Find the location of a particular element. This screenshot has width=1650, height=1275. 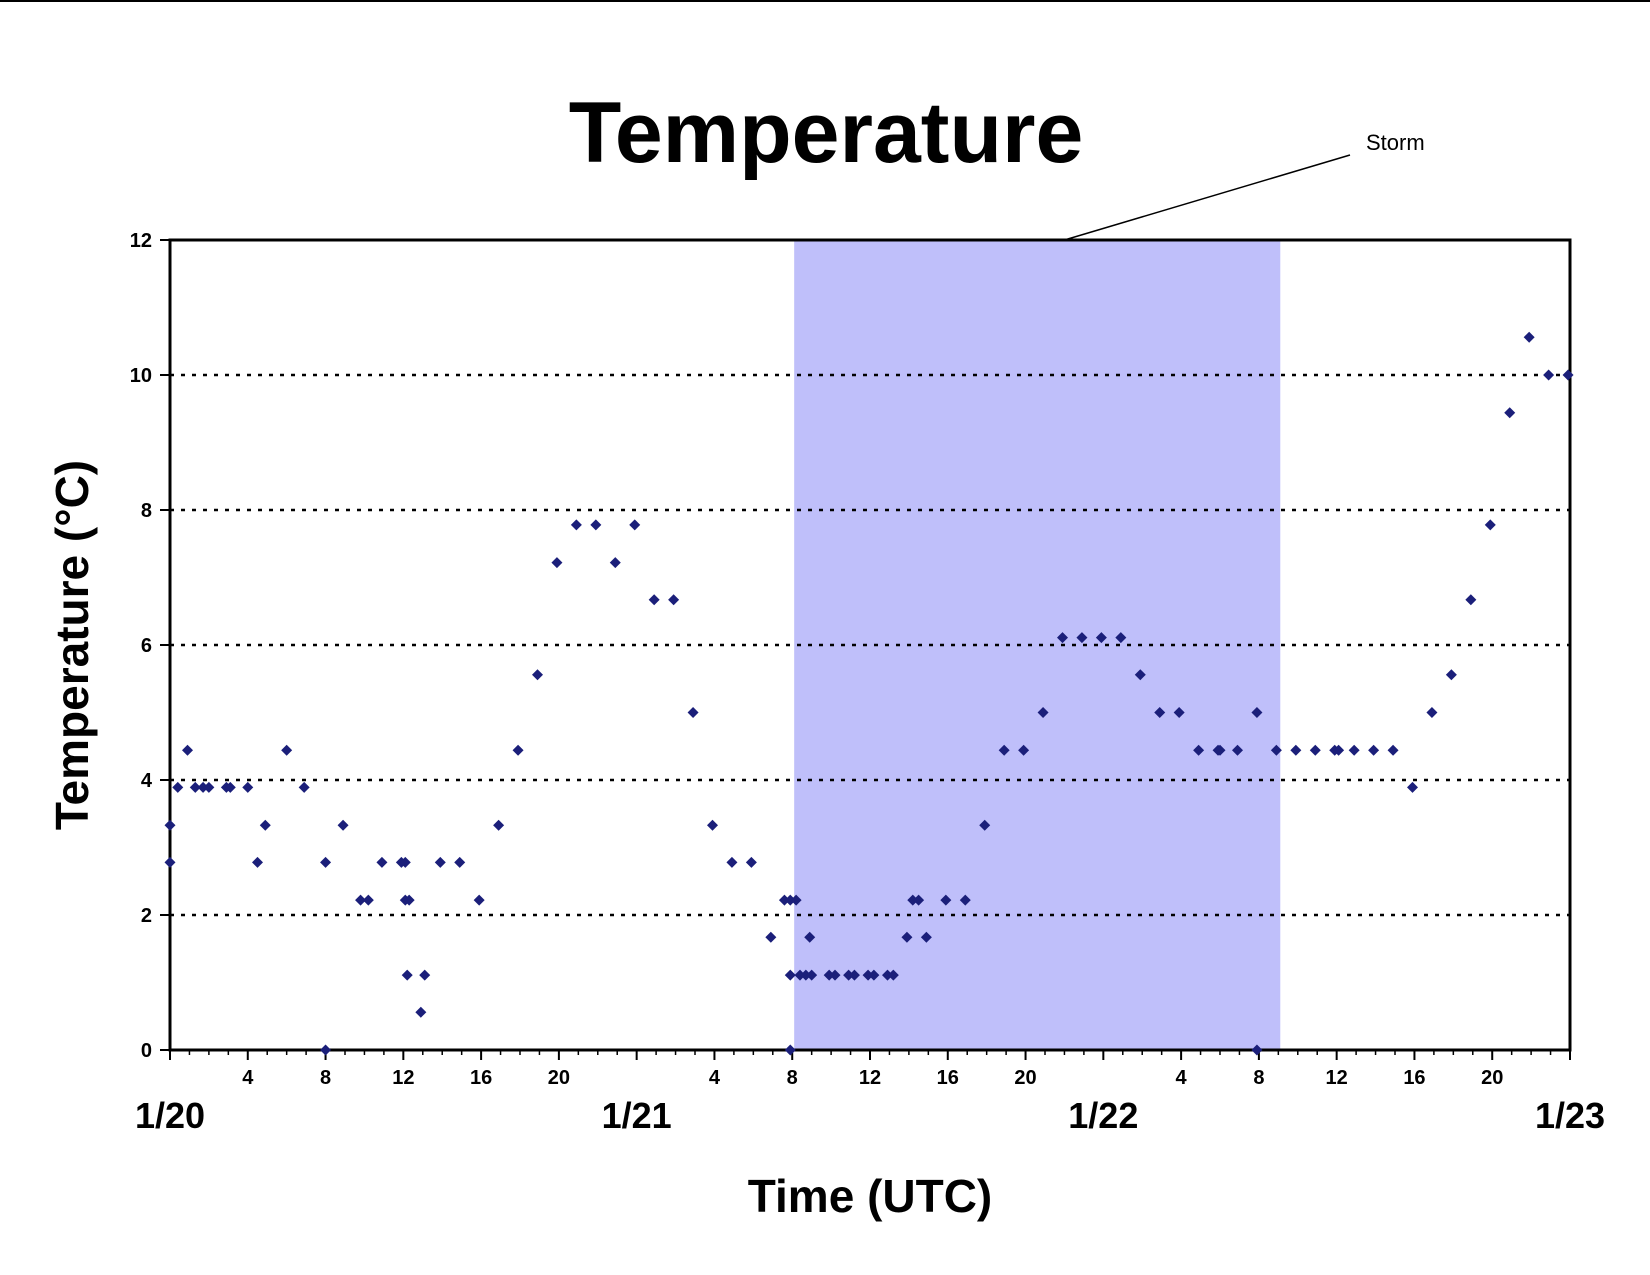

y-tick-label: 8 is located at coordinates (146, 511).